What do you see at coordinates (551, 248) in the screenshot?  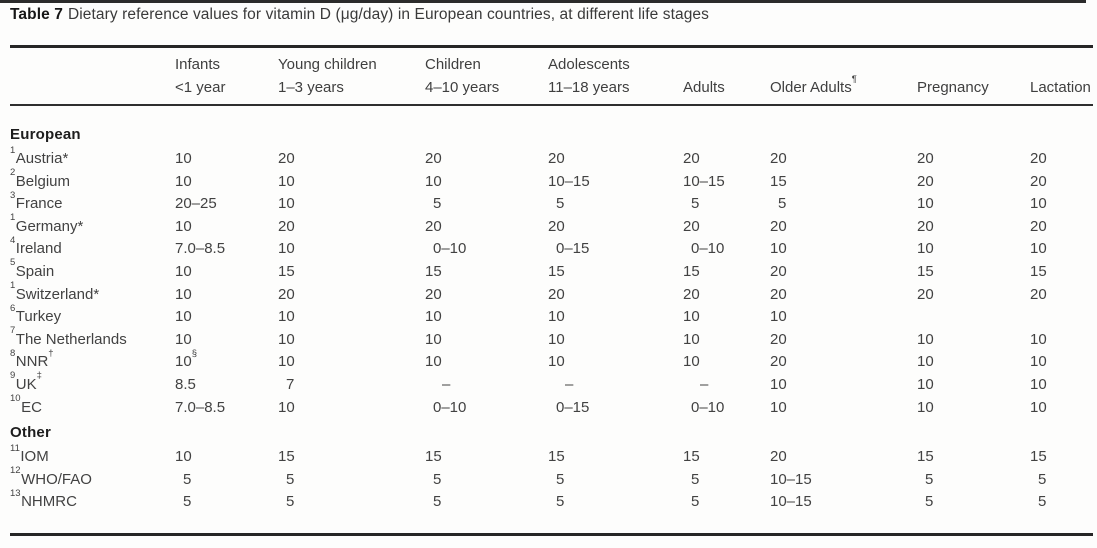 I see `table-row: 4Ireland 7.0–8.5 10 0–10 0–15 0–10 10 10 10` at bounding box center [551, 248].